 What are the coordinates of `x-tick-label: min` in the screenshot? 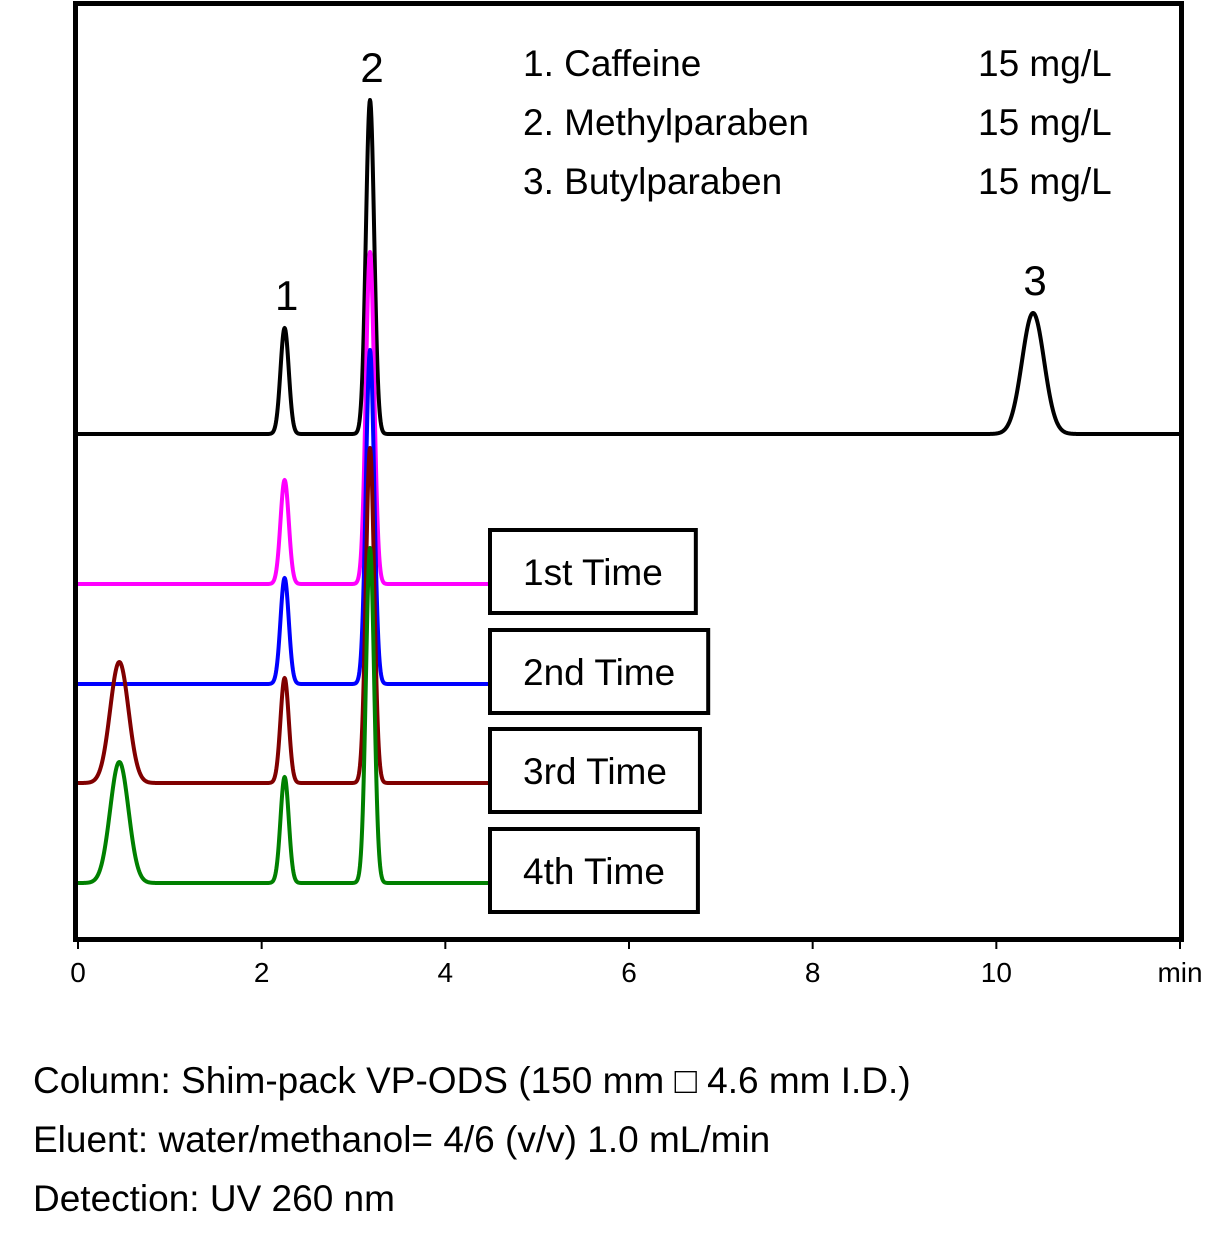 It's located at (1179, 972).